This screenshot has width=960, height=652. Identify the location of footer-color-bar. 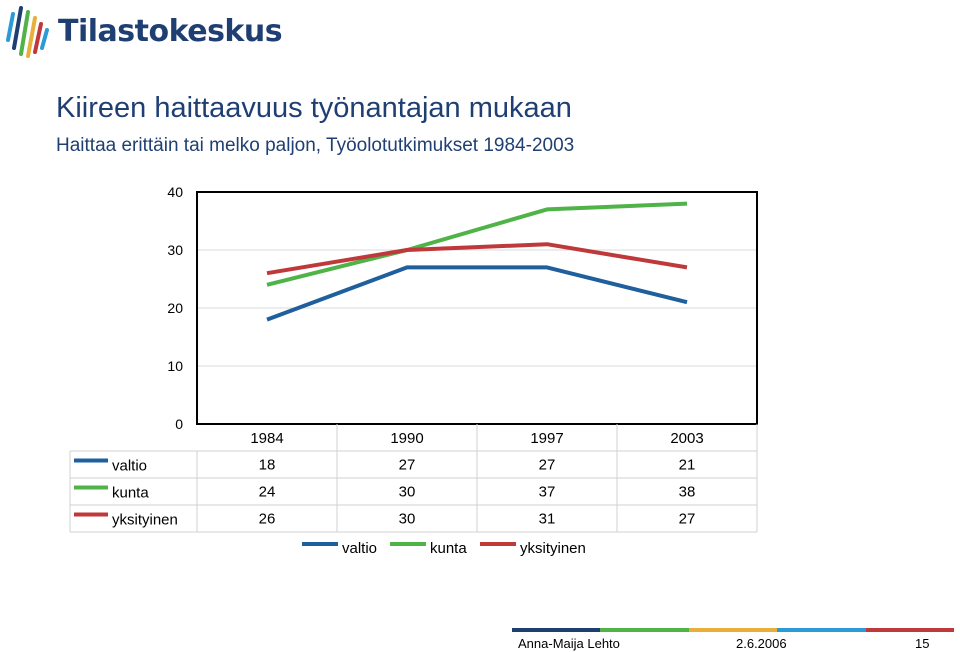
(733, 630).